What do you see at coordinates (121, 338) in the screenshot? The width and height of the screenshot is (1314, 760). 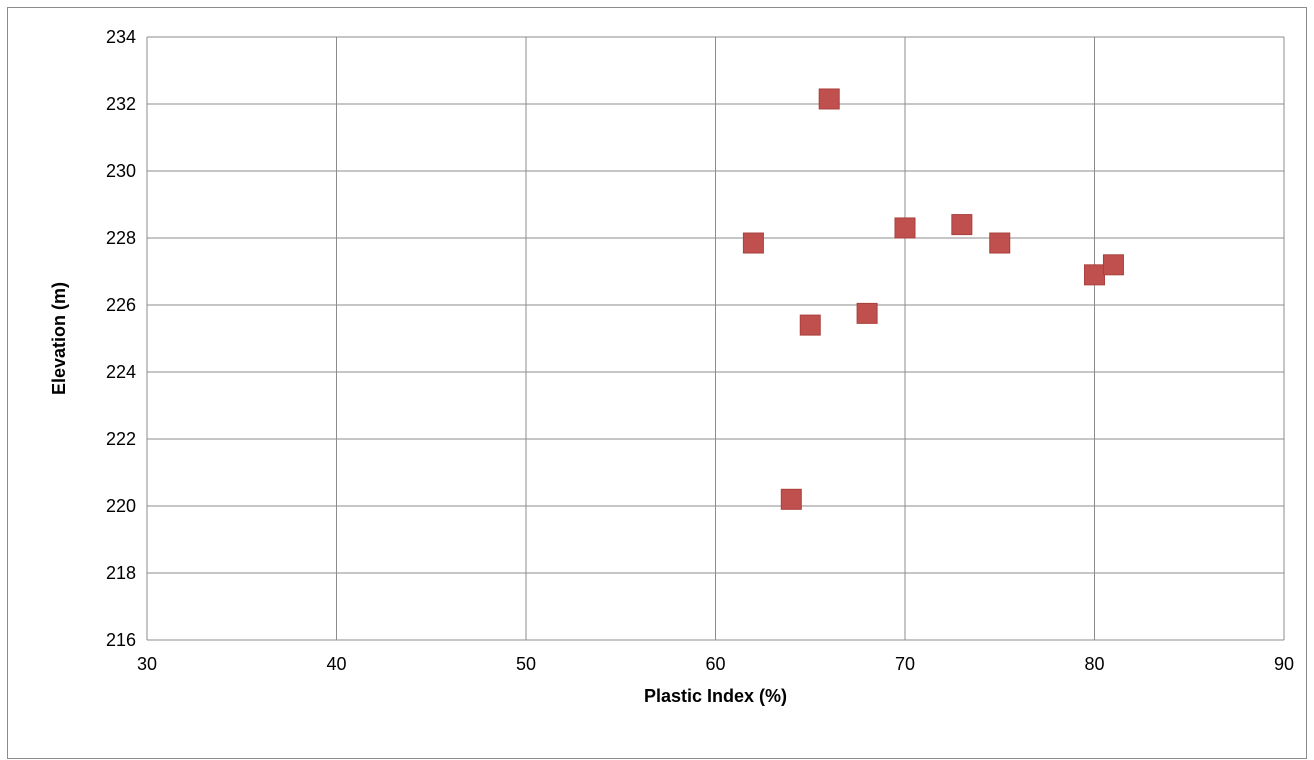 I see `y-tick-labels: 216 218 220 222 224 226 228 230 232 234` at bounding box center [121, 338].